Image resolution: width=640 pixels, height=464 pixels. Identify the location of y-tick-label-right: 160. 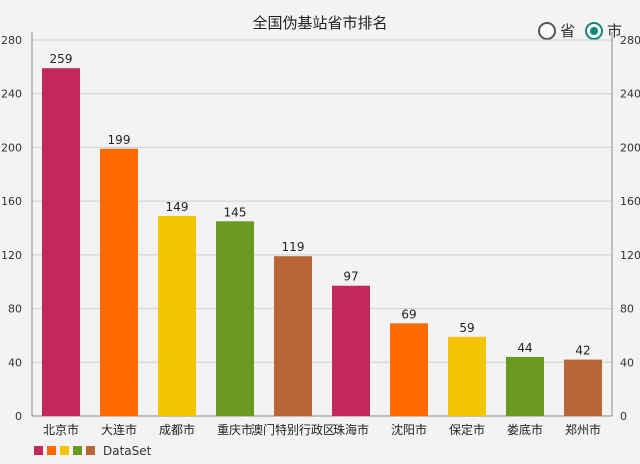
(630, 201).